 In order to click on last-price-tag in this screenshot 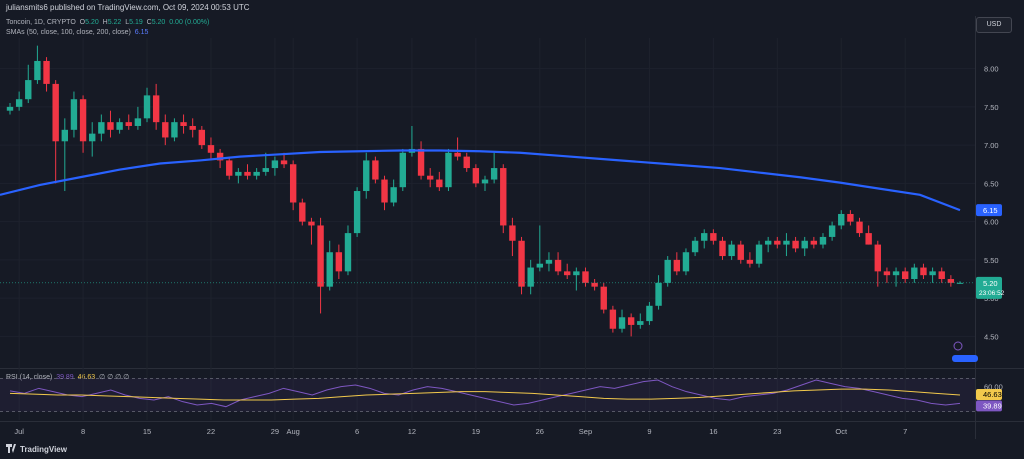, I will do `click(989, 287)`.